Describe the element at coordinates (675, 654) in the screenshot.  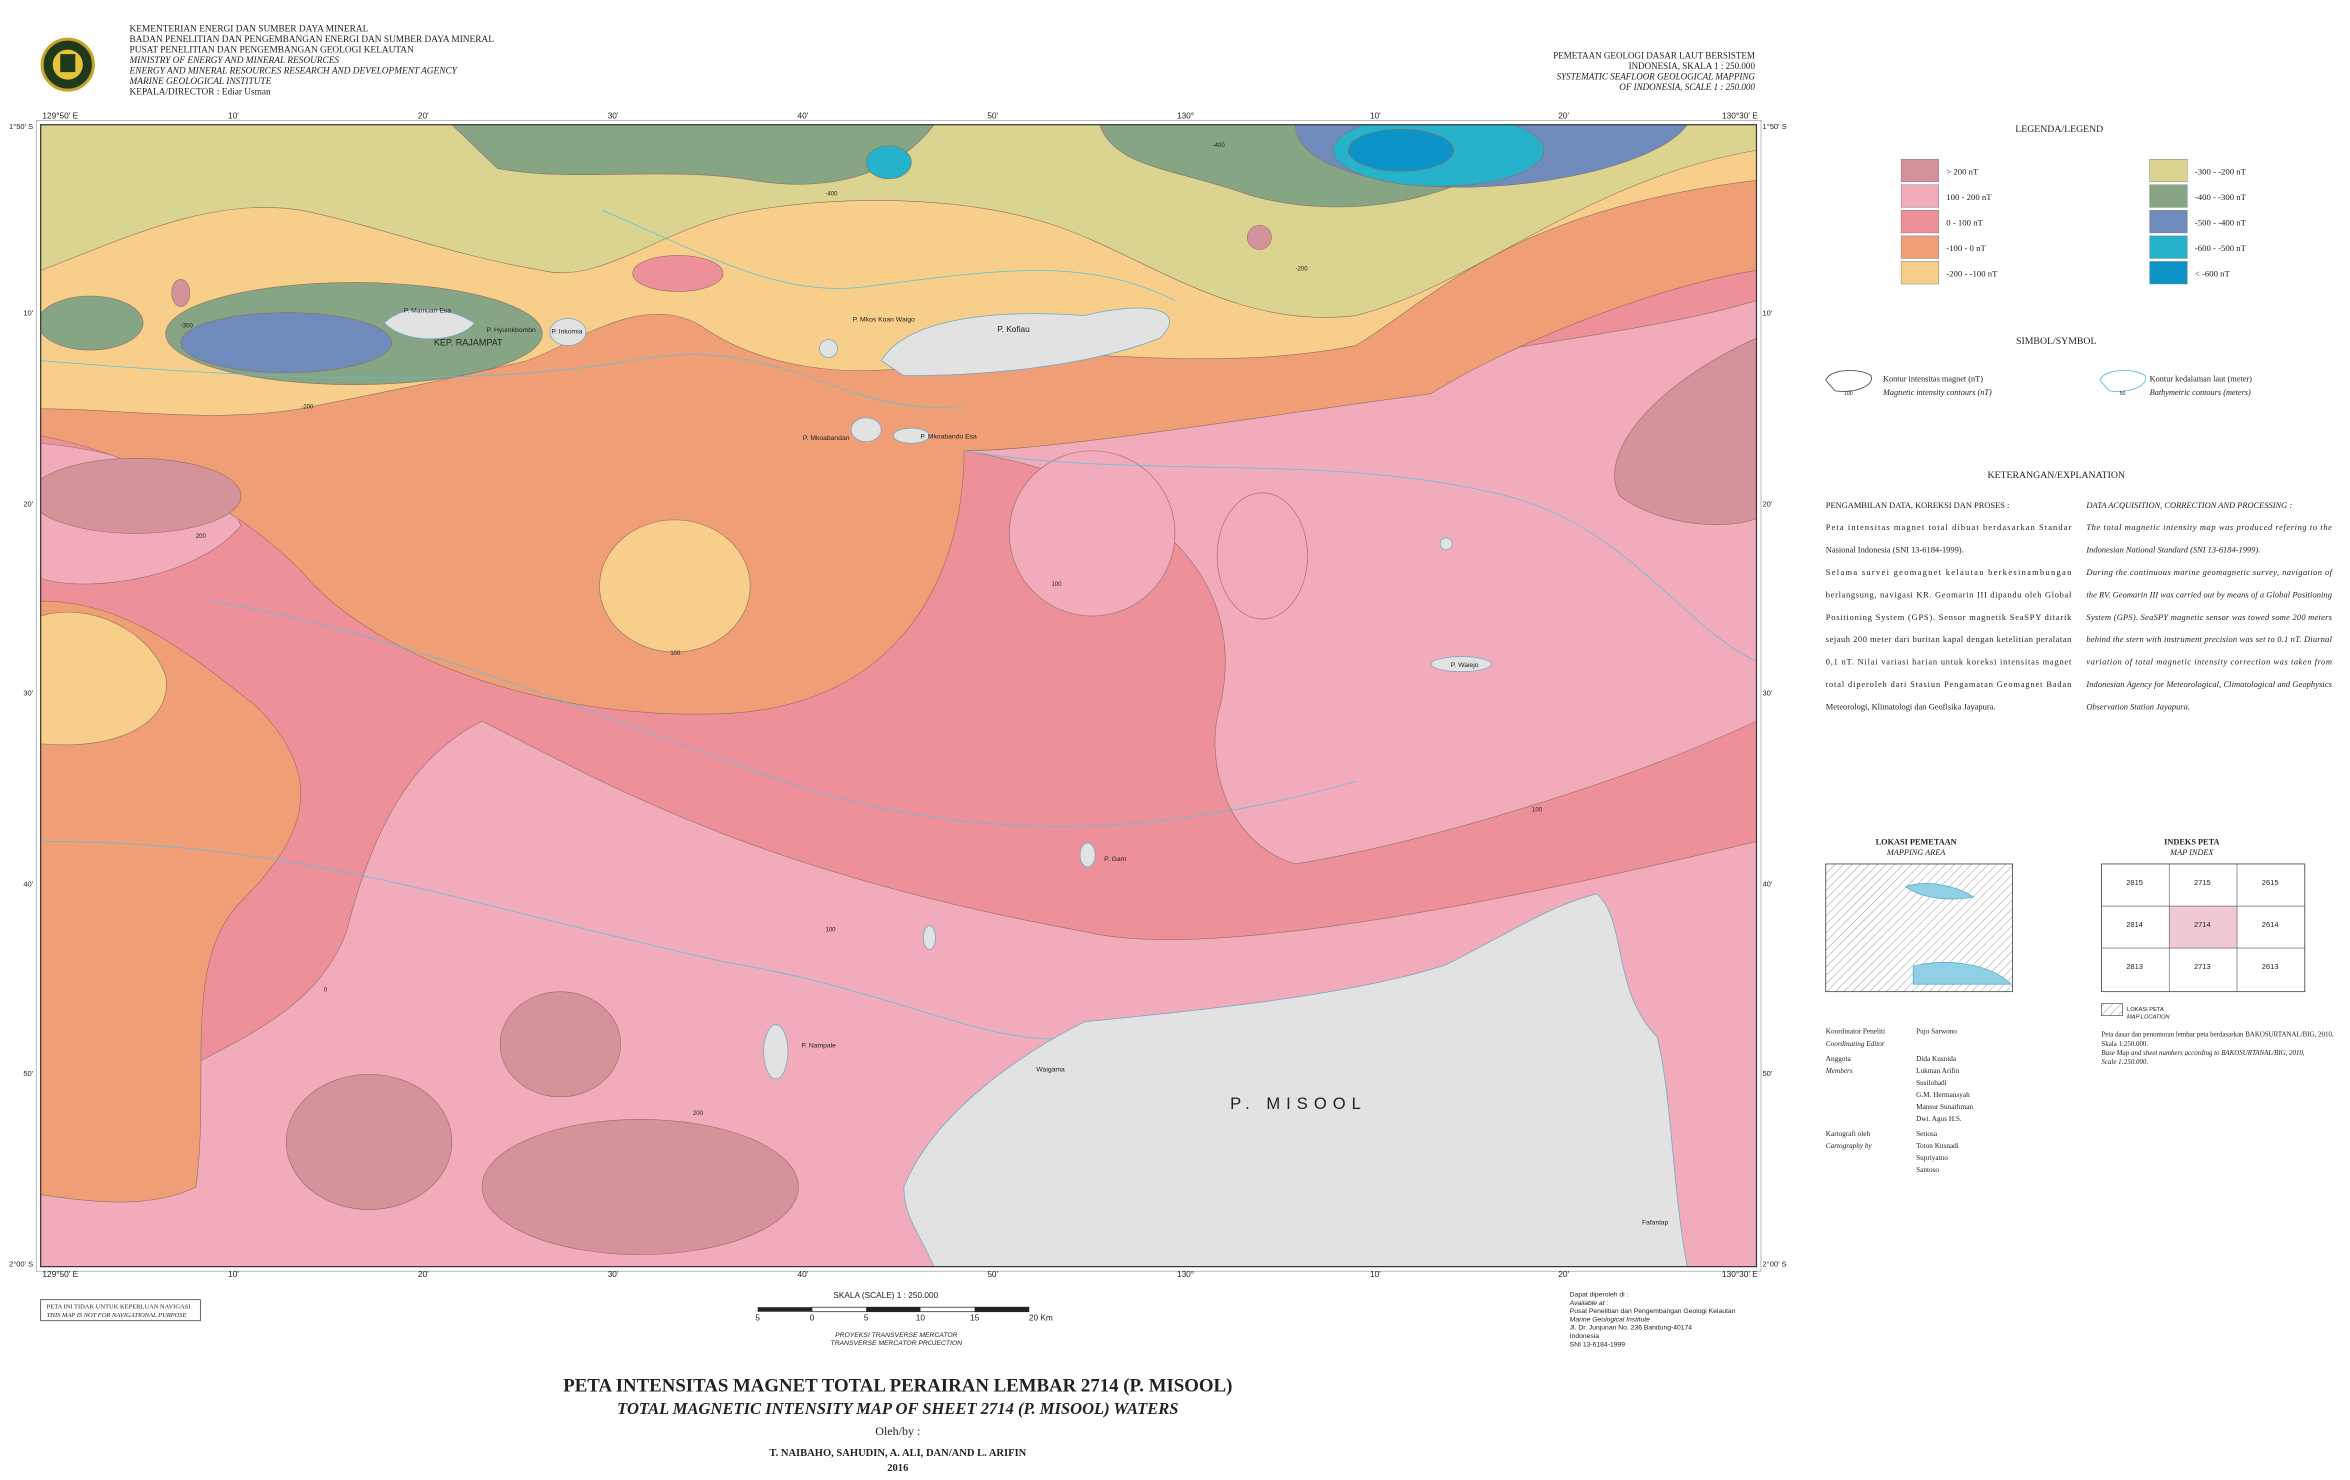
I see `contour-label: 100` at that location.